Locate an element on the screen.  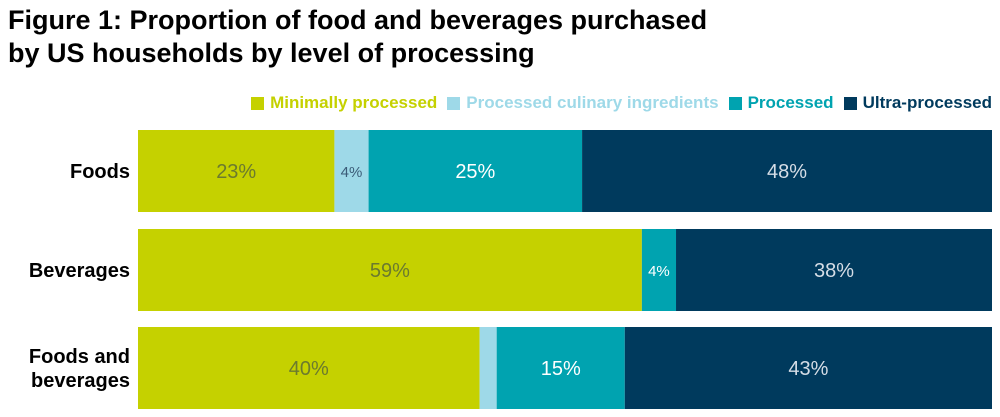
data-label-2-0: 40% is located at coordinates (309, 369).